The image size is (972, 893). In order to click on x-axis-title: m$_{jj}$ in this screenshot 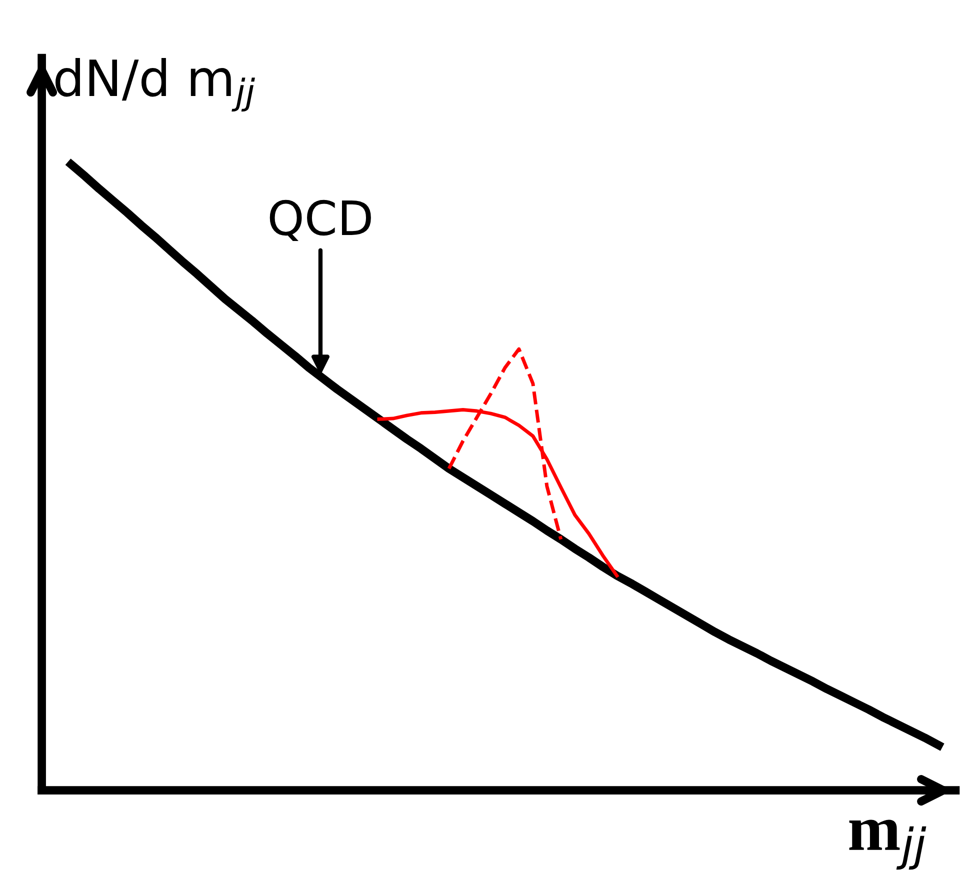, I will do `click(887, 845)`.